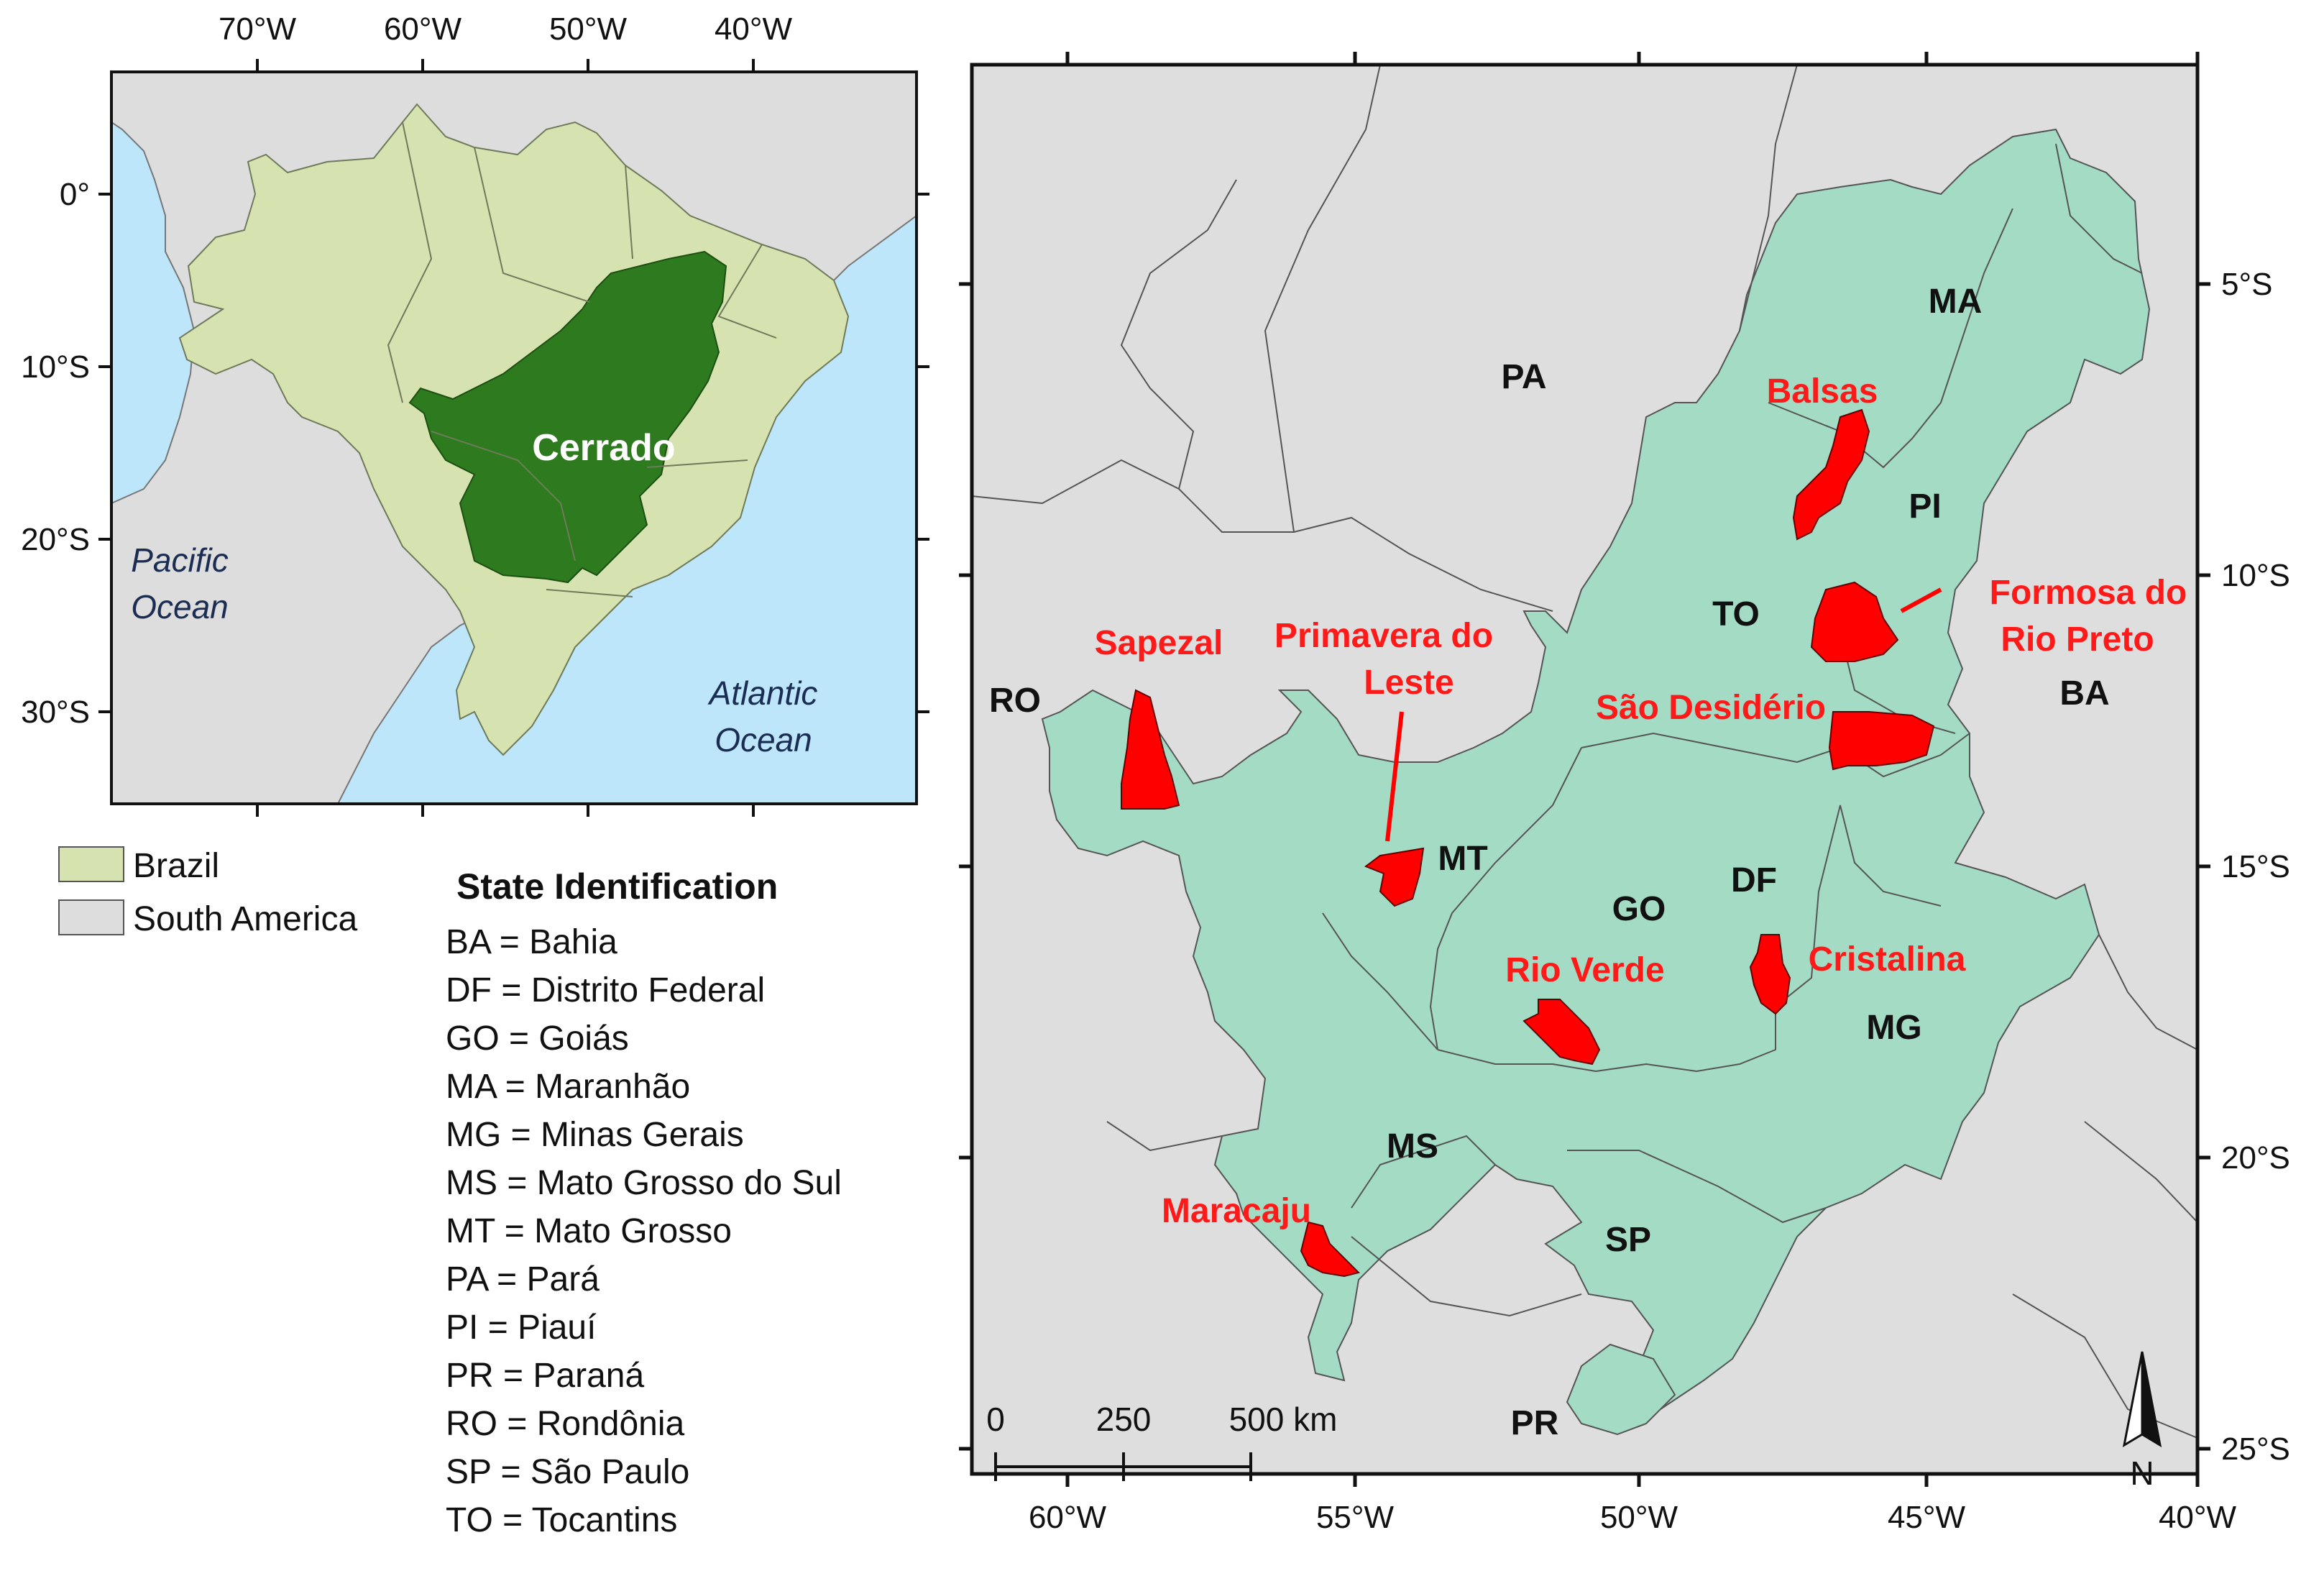 This screenshot has width=2324, height=1576. What do you see at coordinates (1330, 1249) in the screenshot?
I see `muni-maracaju` at bounding box center [1330, 1249].